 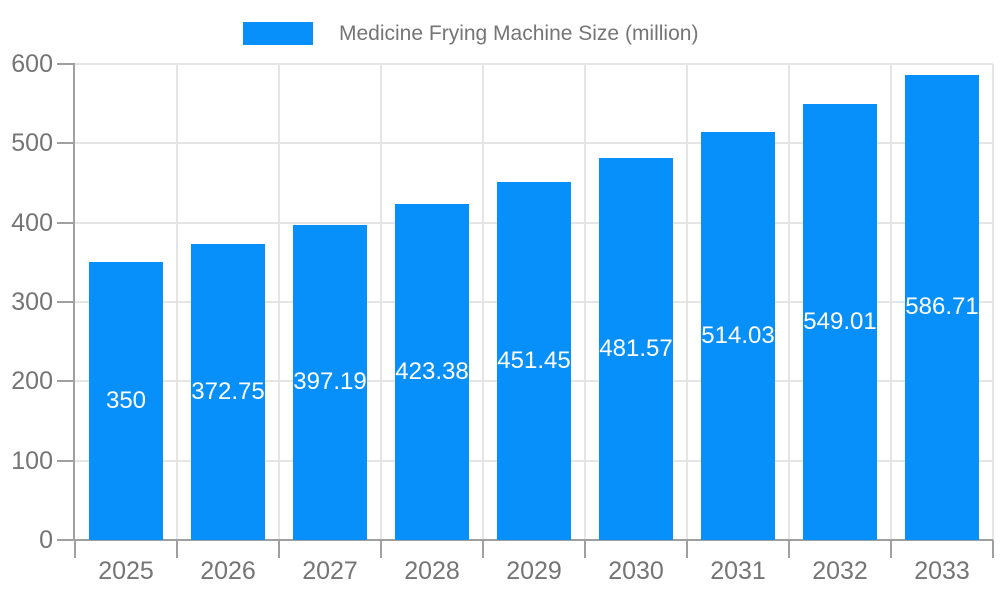 I want to click on x-axis-line, so click(x=533, y=540).